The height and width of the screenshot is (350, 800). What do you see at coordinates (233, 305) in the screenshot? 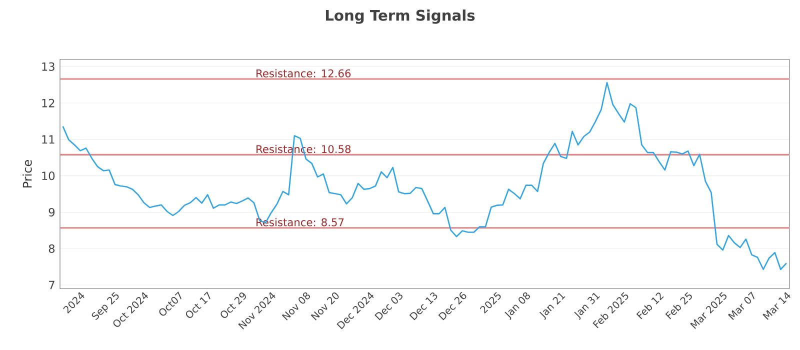
I see `x-tick-label: Oct 29` at bounding box center [233, 305].